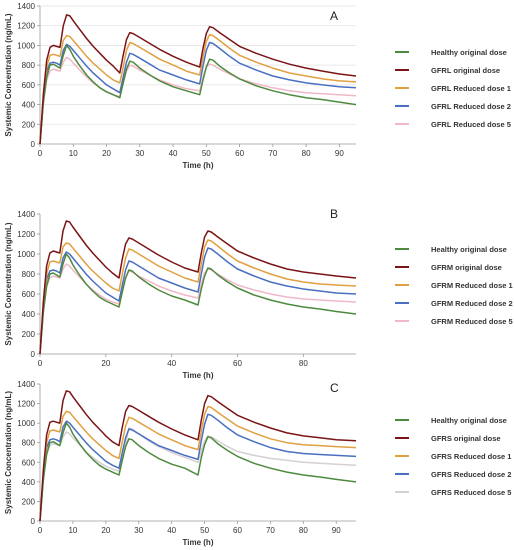  What do you see at coordinates (472, 303) in the screenshot?
I see `legend-label: GFRM Reduced dose 2` at bounding box center [472, 303].